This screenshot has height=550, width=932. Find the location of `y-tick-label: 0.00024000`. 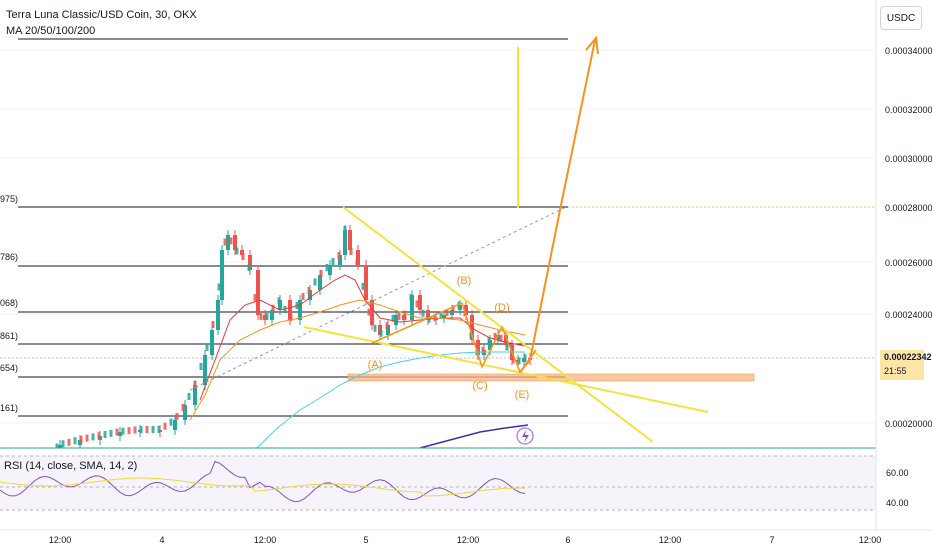

y-tick-label: 0.00024000 is located at coordinates (908, 315).